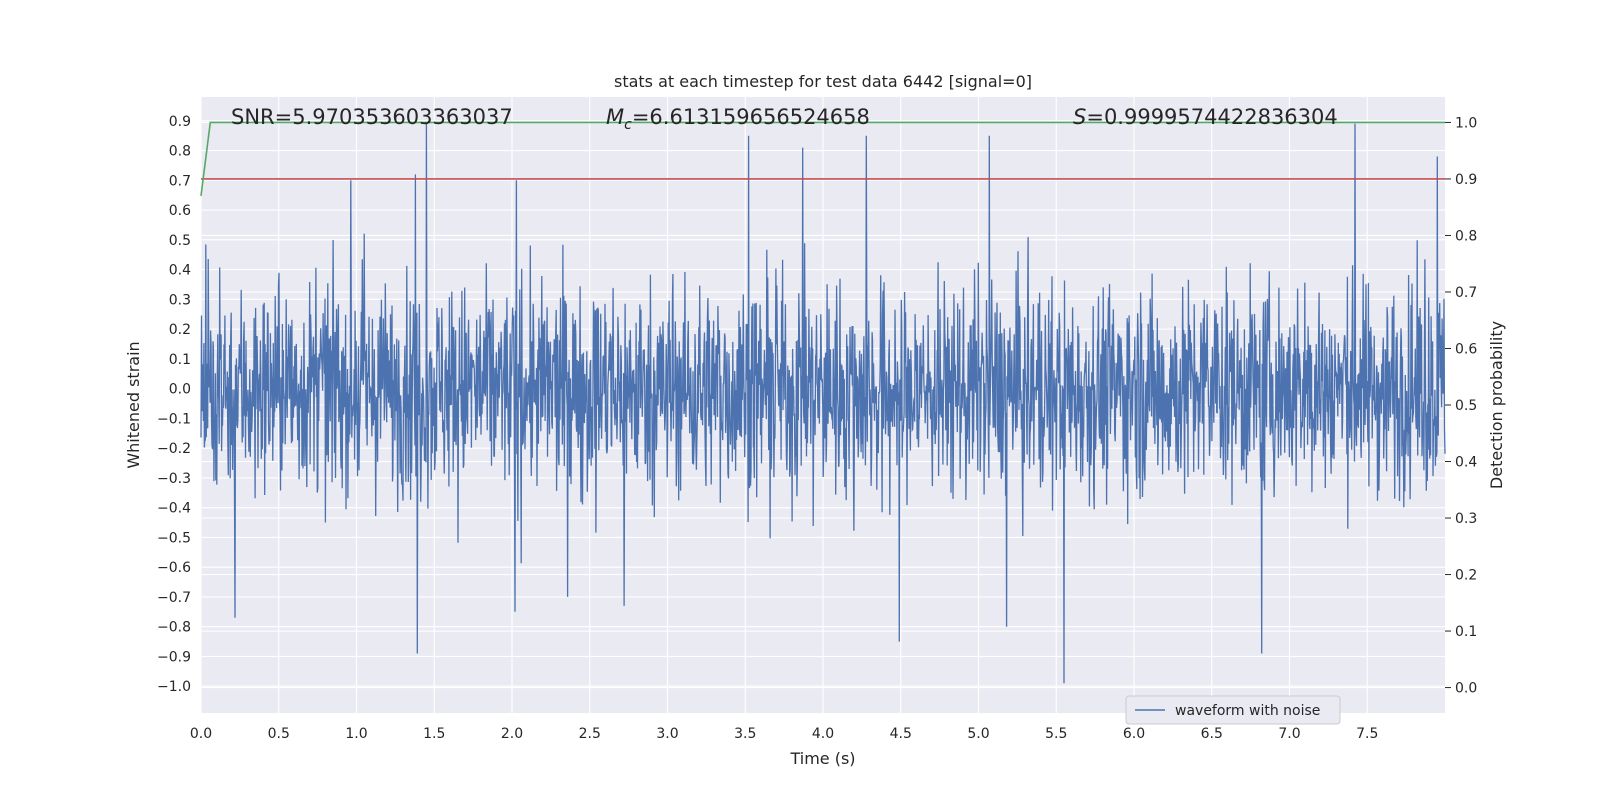  What do you see at coordinates (180, 181) in the screenshot?
I see `y-tick-label: 0.7` at bounding box center [180, 181].